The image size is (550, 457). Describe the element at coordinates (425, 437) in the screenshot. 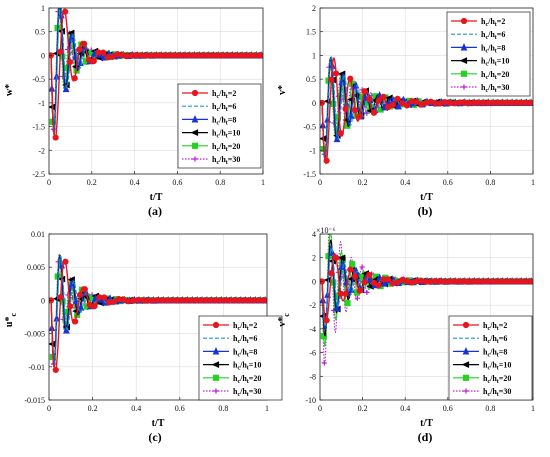

I see `panel-caption: (d)` at that location.